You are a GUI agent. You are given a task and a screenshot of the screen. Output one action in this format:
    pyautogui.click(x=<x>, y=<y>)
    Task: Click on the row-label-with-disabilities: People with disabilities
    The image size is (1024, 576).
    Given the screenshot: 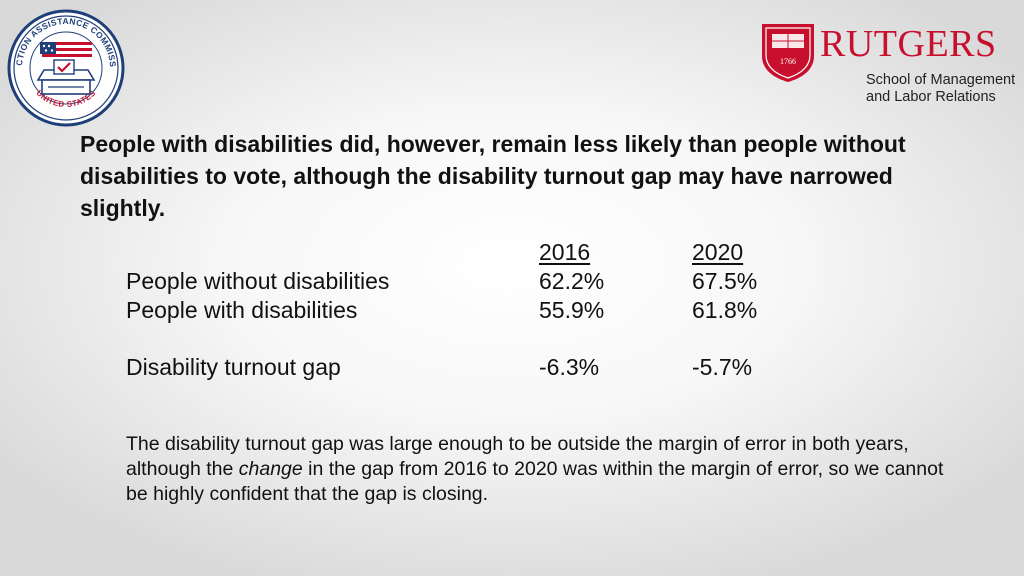 What is the action you would take?
    pyautogui.click(x=242, y=310)
    